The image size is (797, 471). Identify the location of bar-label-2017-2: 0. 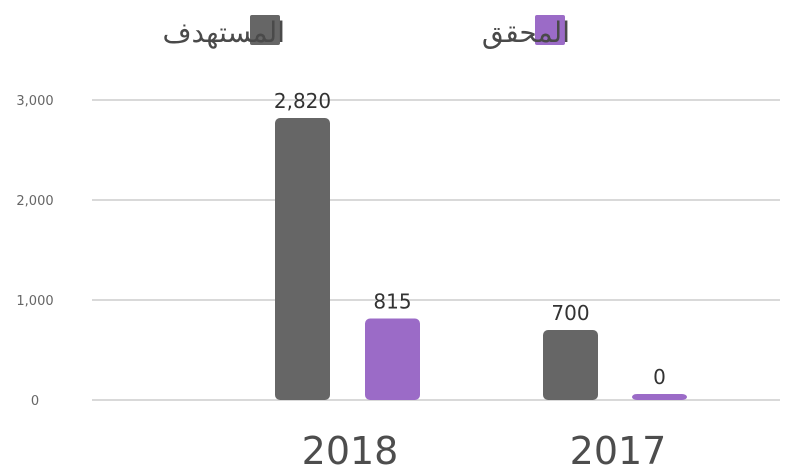
(659, 377).